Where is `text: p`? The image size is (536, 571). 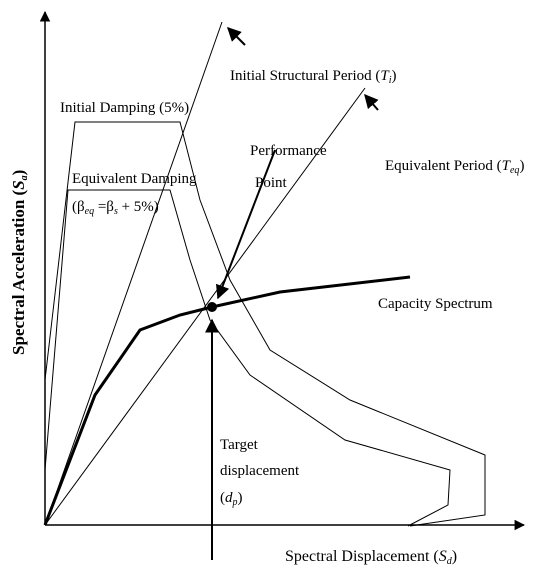
text: p is located at coordinates (235, 502).